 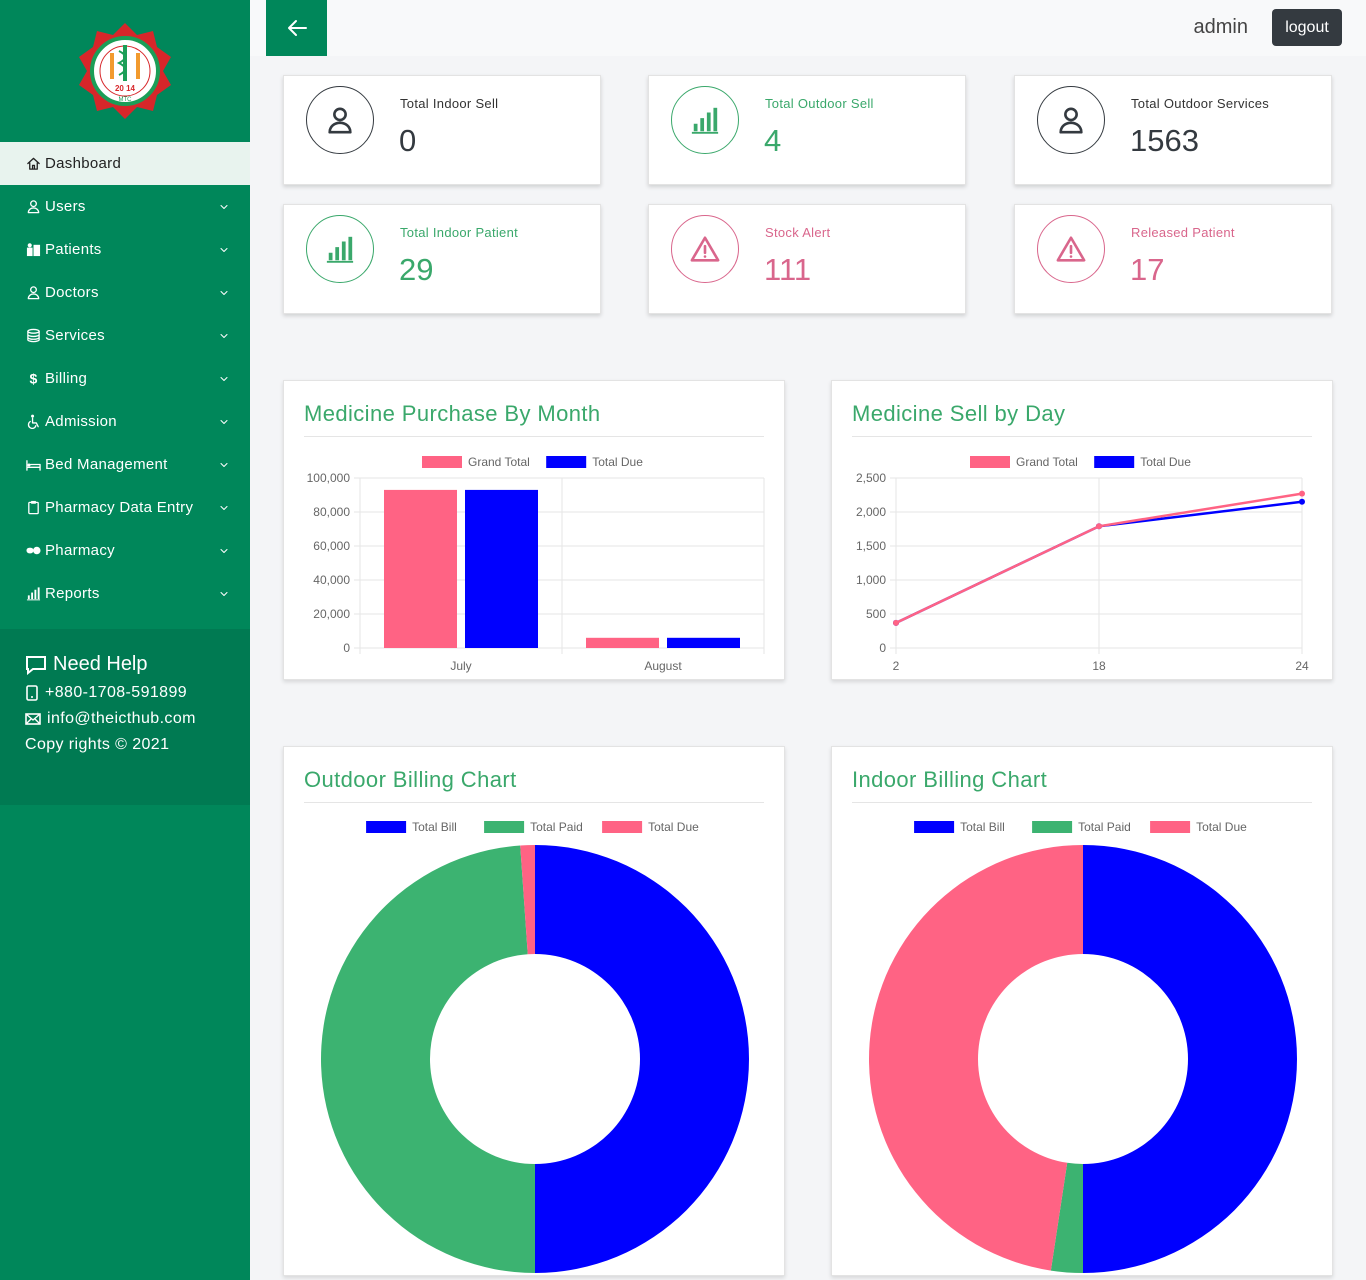 I want to click on home-icon, so click(x=33, y=163).